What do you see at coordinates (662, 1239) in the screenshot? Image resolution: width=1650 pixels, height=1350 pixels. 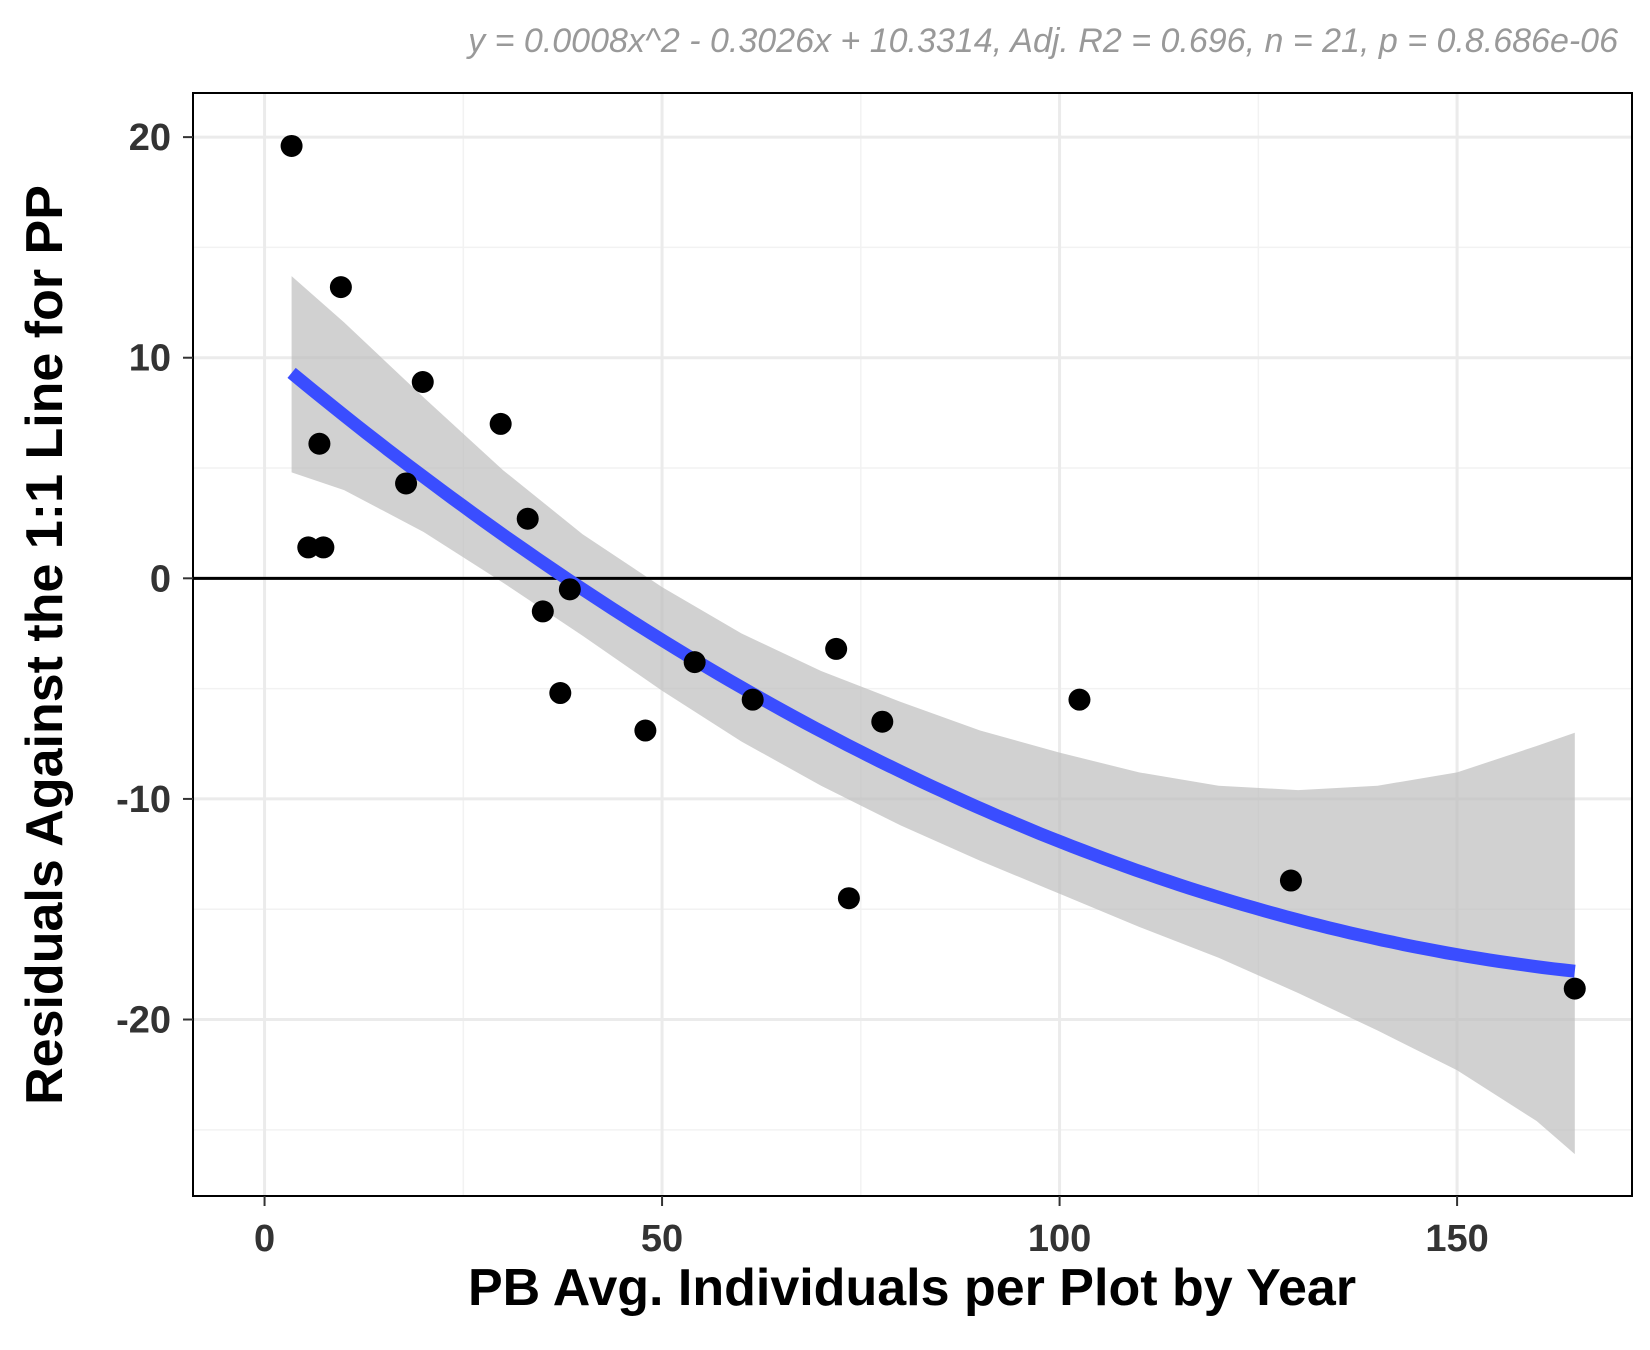 I see `x-tick-label: 50` at bounding box center [662, 1239].